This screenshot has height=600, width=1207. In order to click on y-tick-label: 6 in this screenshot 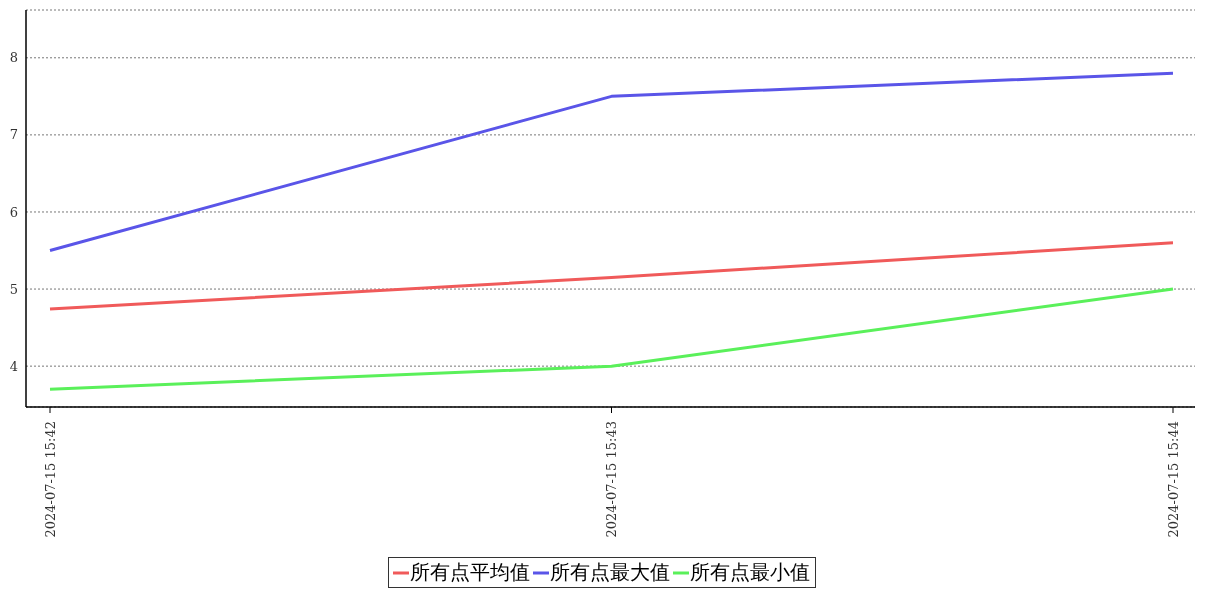, I will do `click(13, 212)`.